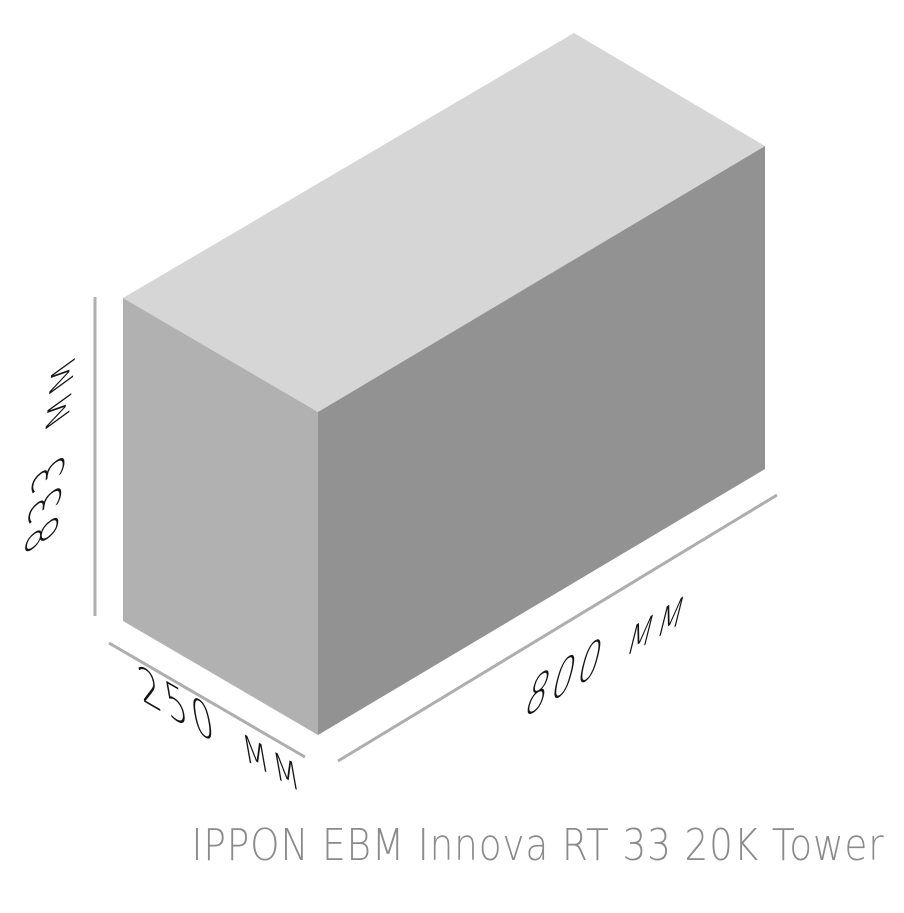 This screenshot has width=904, height=913. I want to click on product-caption: IPPON EBM Innova RT 33 20K Tower, so click(538, 845).